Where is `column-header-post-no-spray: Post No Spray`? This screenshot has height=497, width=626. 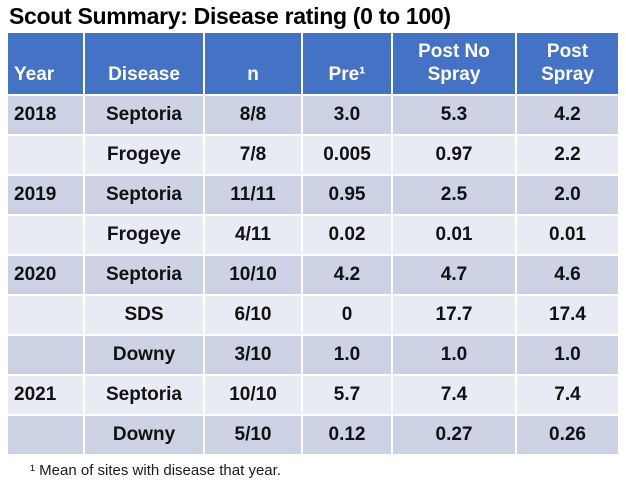
column-header-post-no-spray: Post No Spray is located at coordinates (454, 63).